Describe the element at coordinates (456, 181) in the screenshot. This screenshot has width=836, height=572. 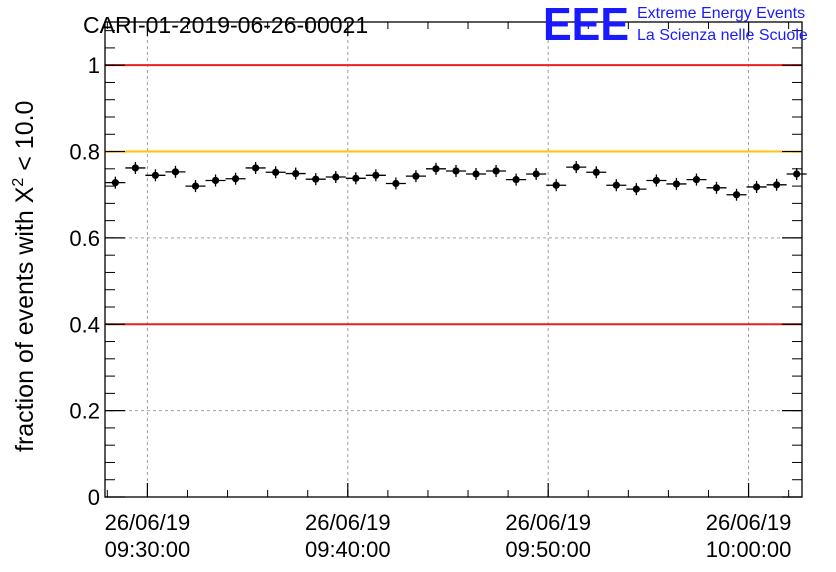
I see `data-points` at that location.